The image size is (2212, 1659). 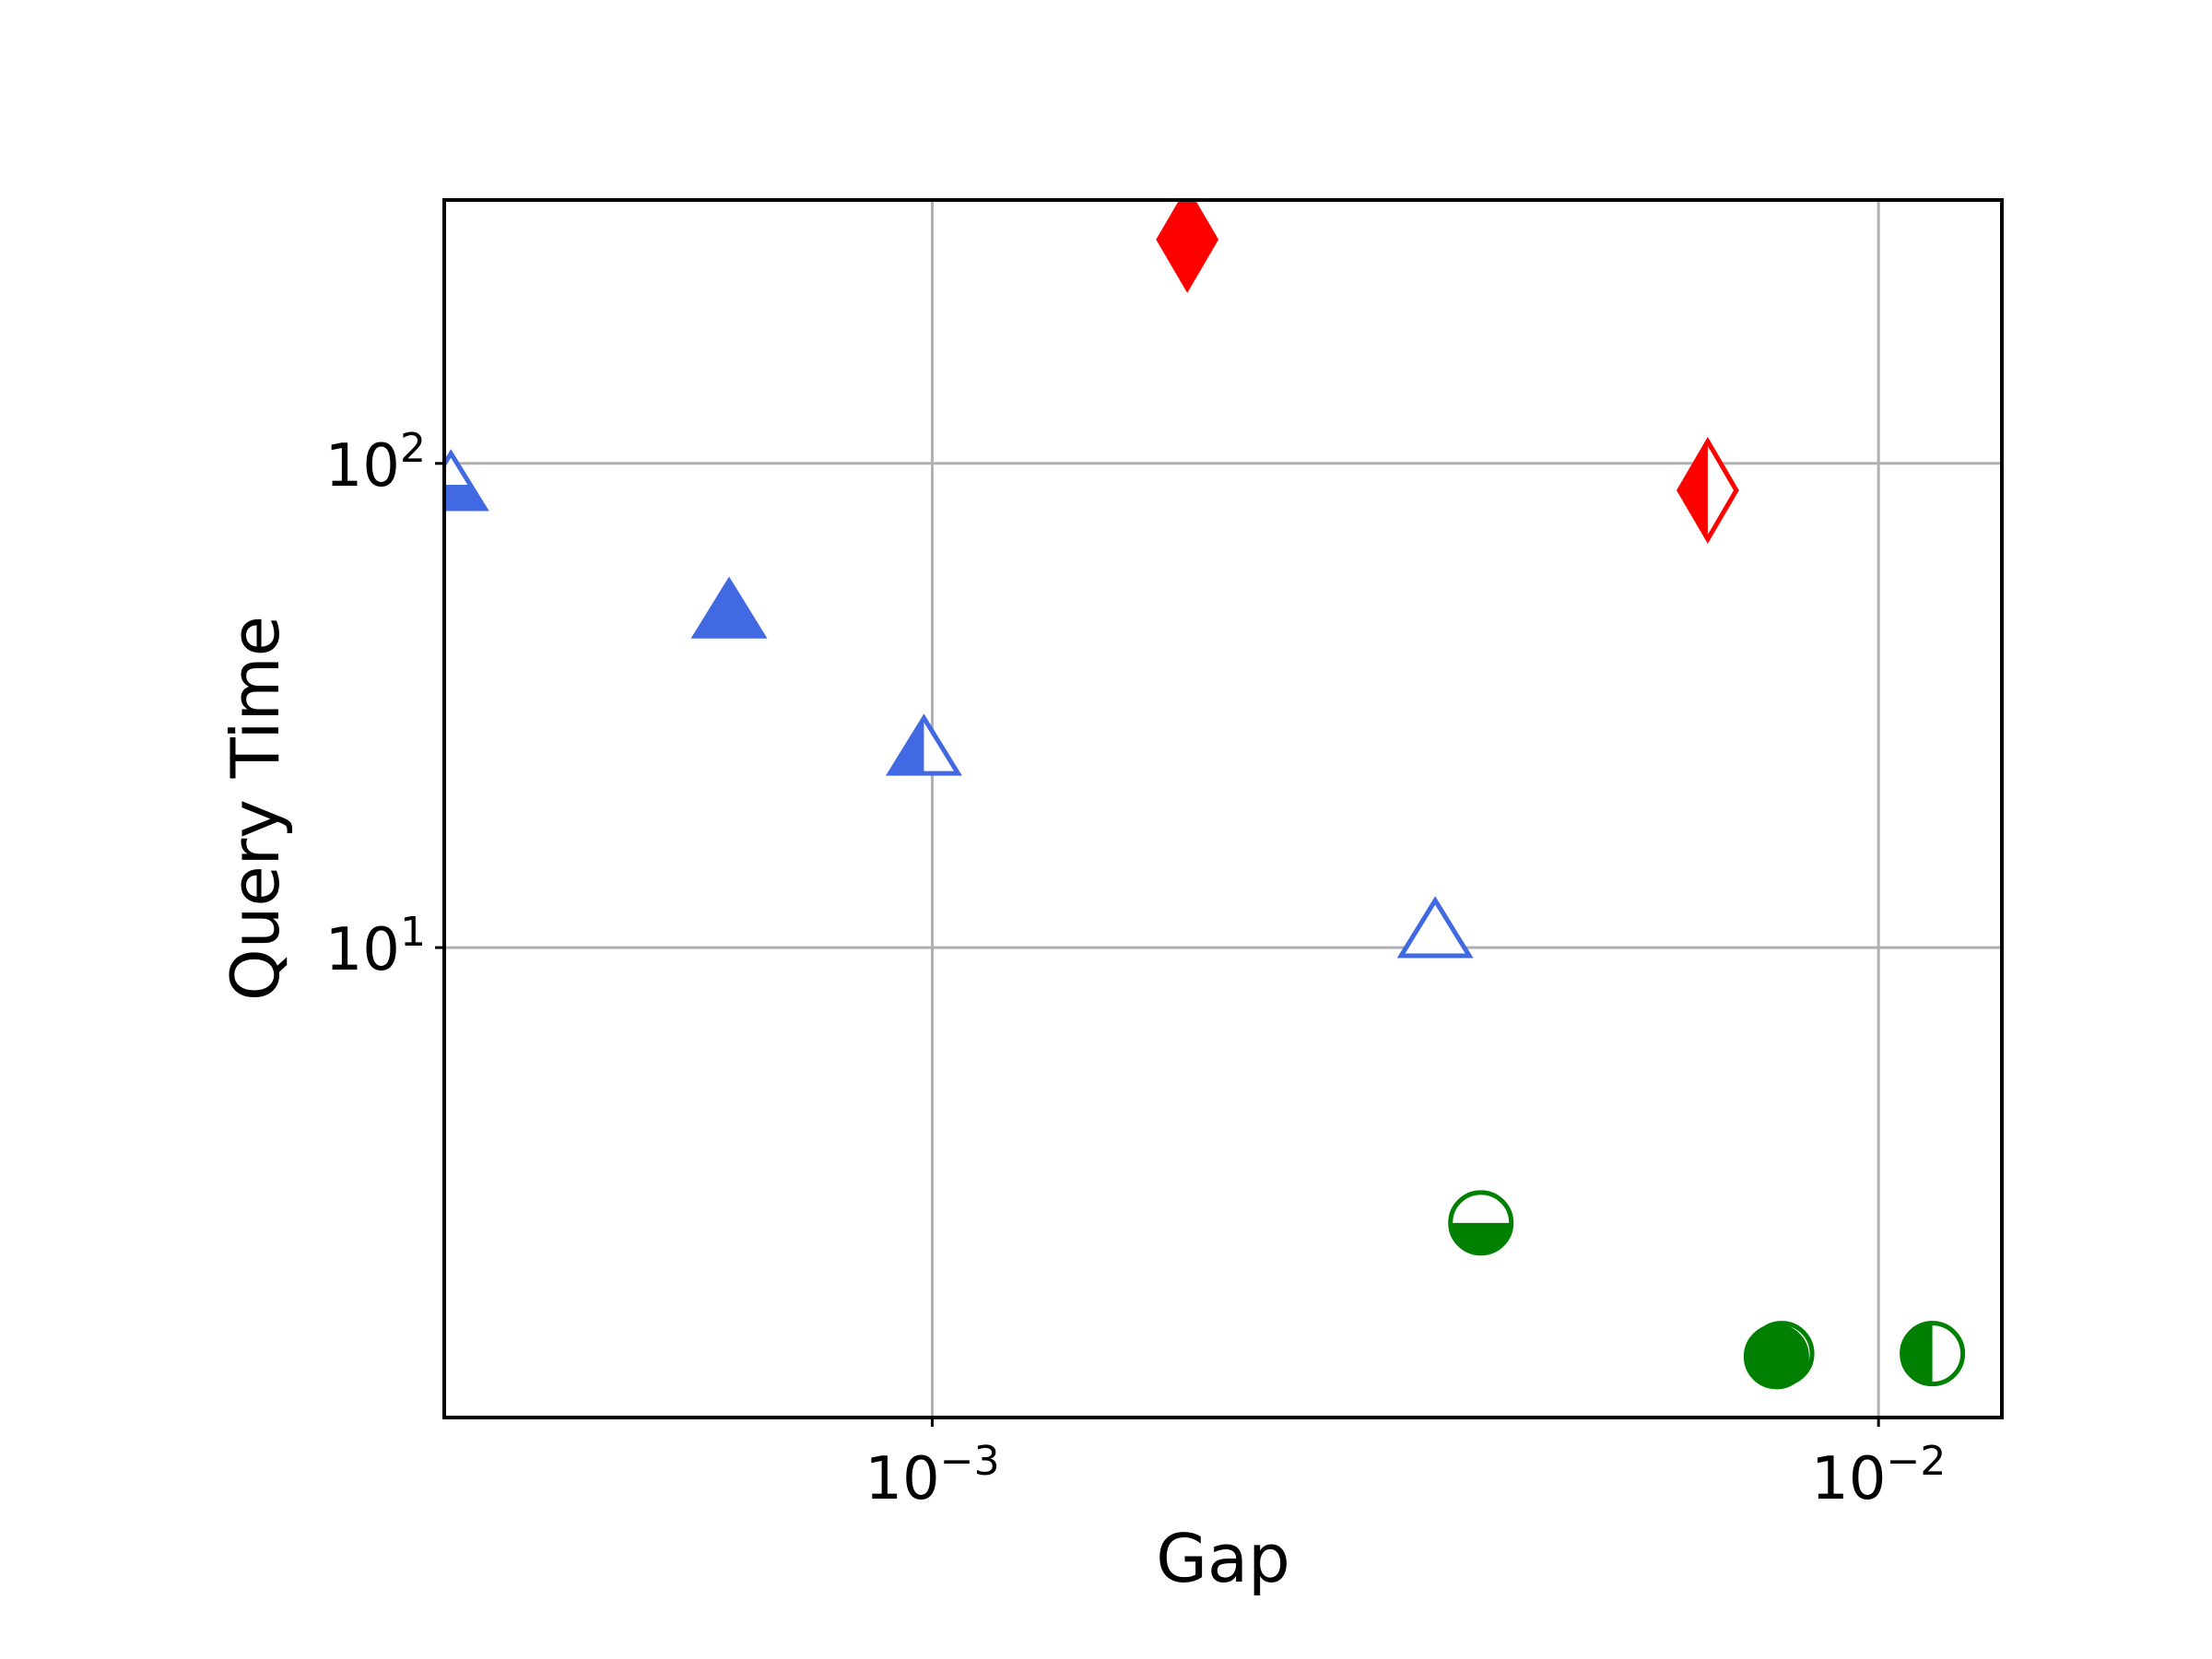 I want to click on x-tick-label: 10⁻³, so click(x=932, y=1475).